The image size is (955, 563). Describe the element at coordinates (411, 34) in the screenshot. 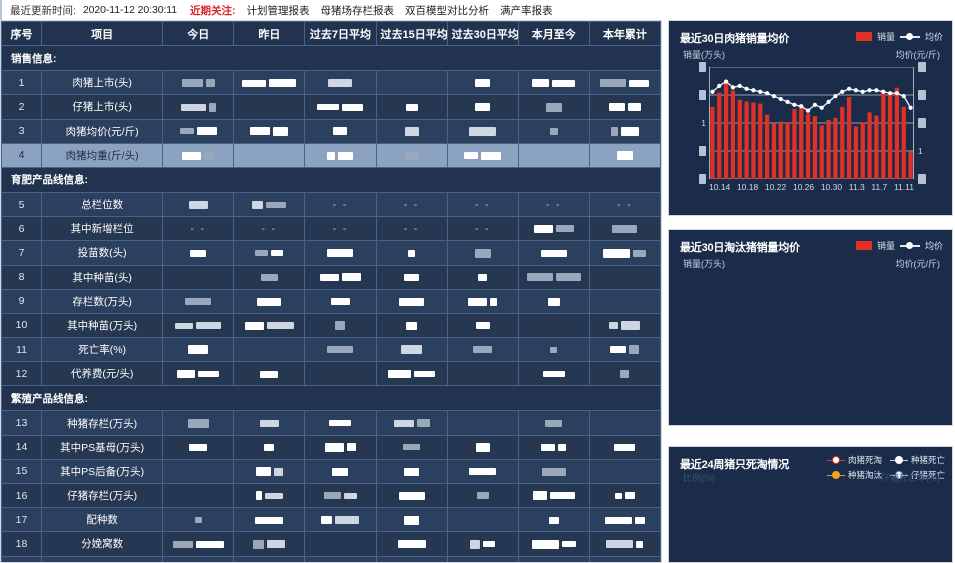

I see `col-header-avg15: 过去15日平均` at that location.